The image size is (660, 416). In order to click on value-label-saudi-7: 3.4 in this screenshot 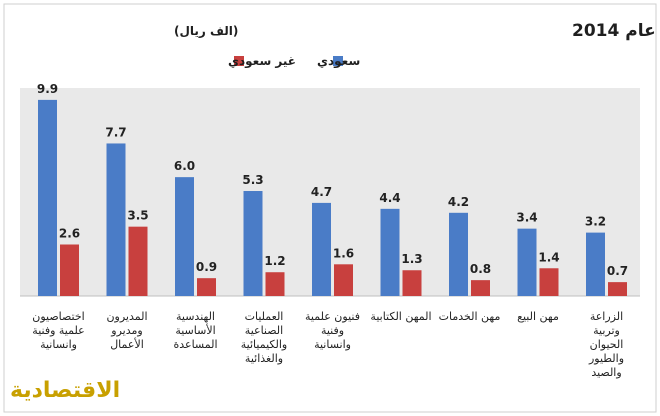, I will do `click(526, 218)`.